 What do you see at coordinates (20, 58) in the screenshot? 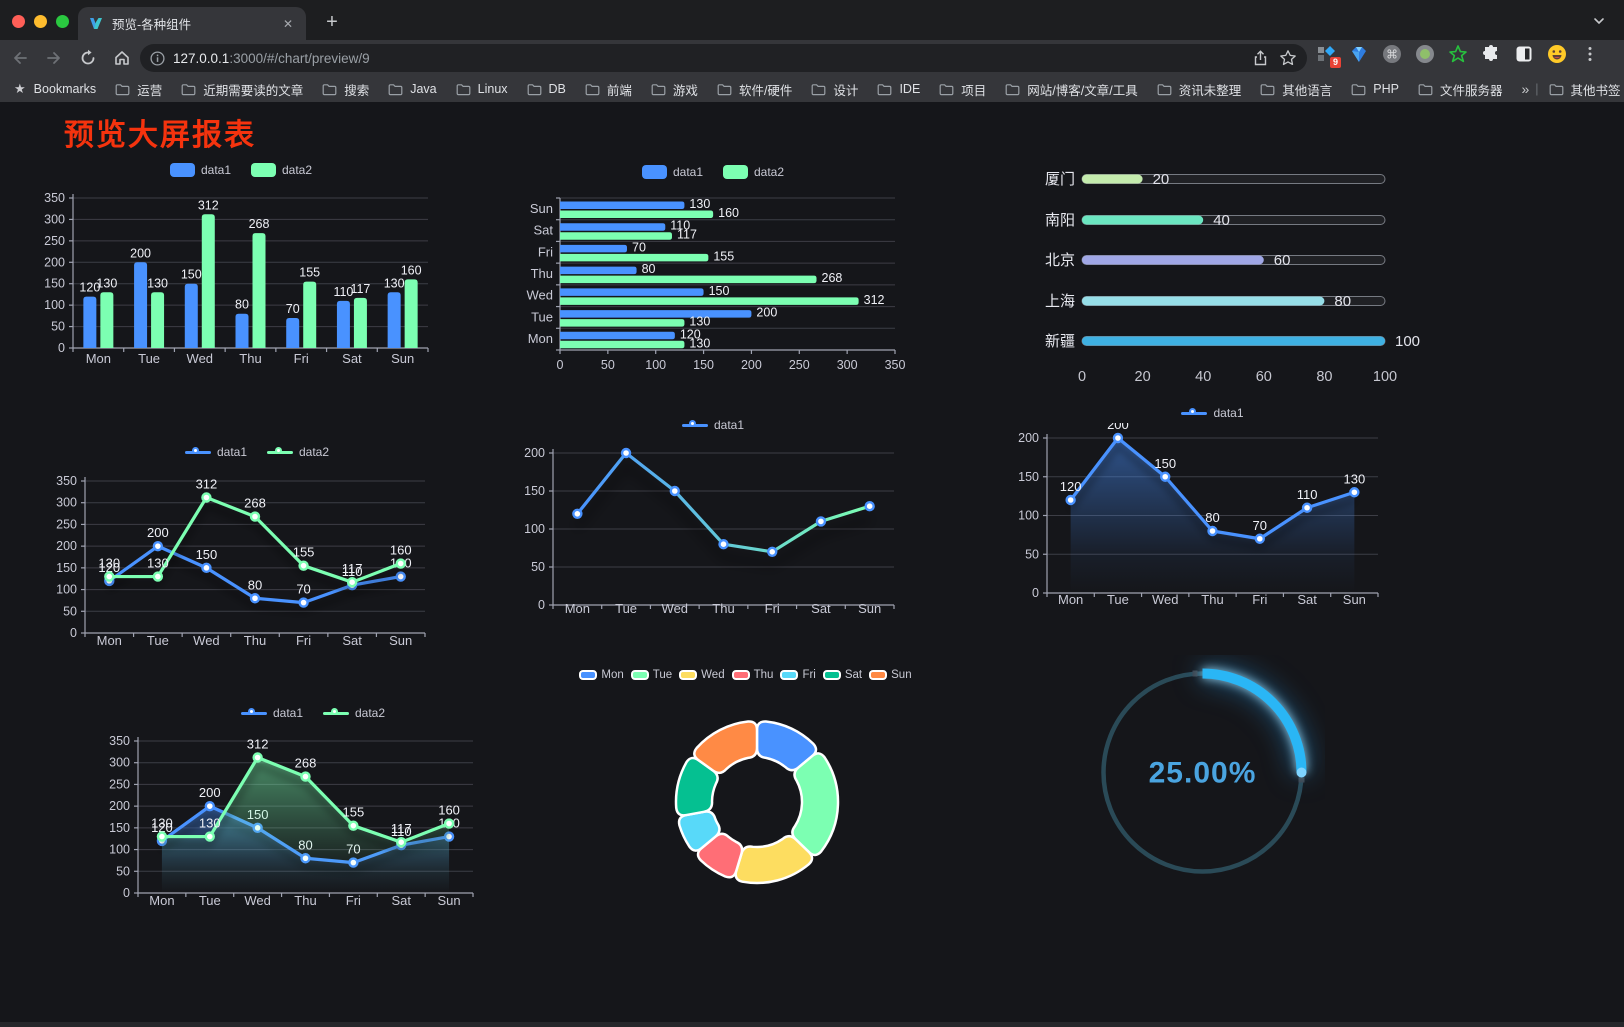
I see `back-icon` at bounding box center [20, 58].